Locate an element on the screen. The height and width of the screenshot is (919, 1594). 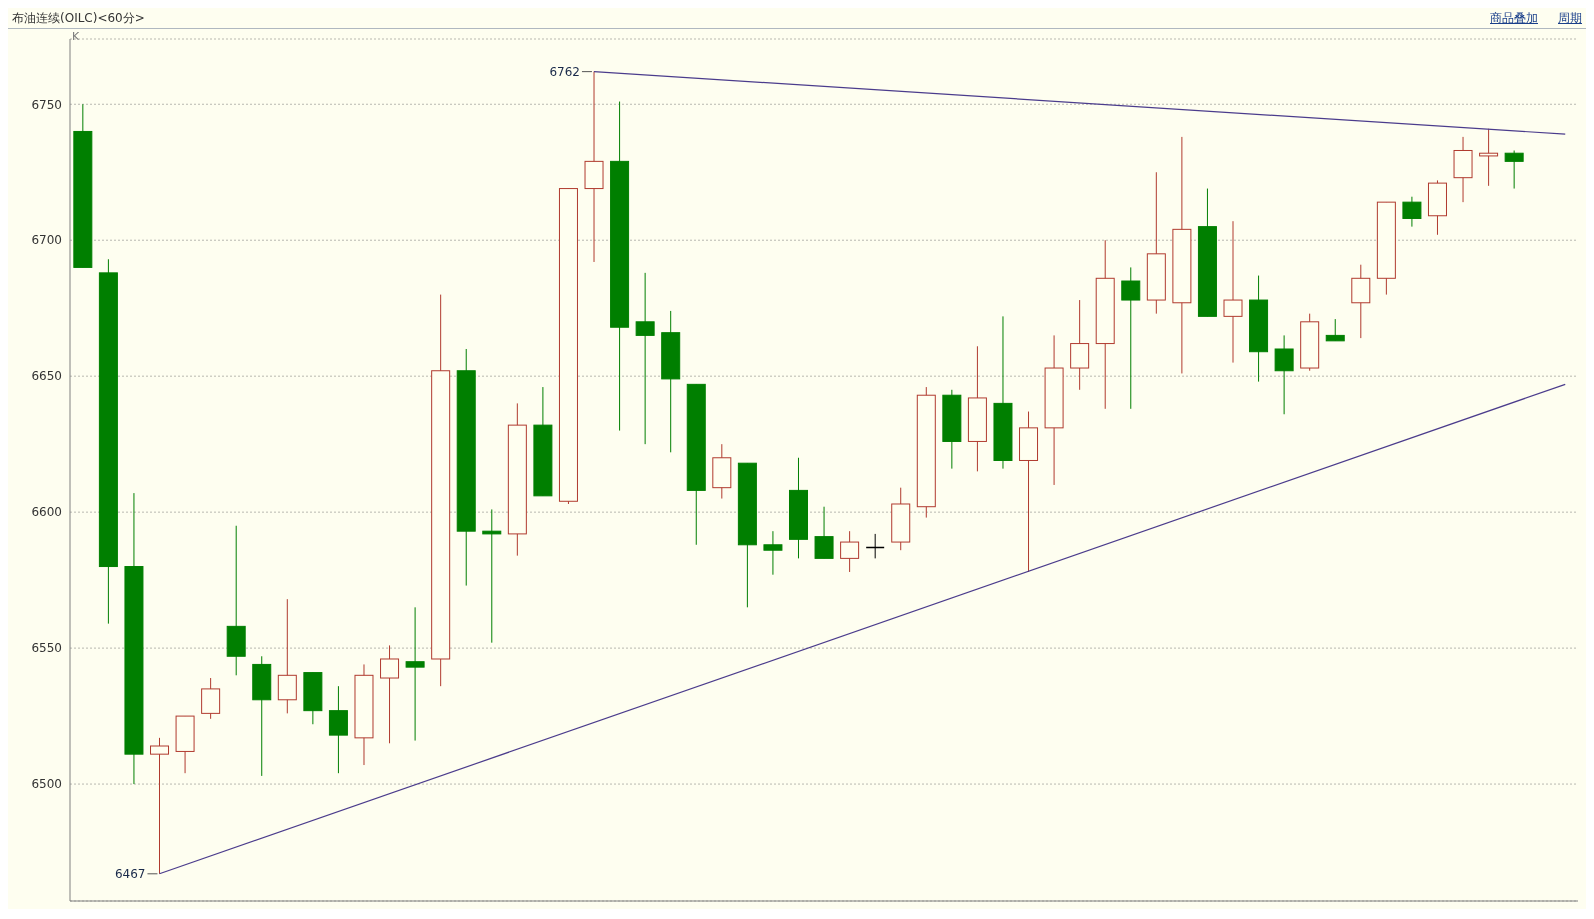
annotation: K is located at coordinates (76, 36).